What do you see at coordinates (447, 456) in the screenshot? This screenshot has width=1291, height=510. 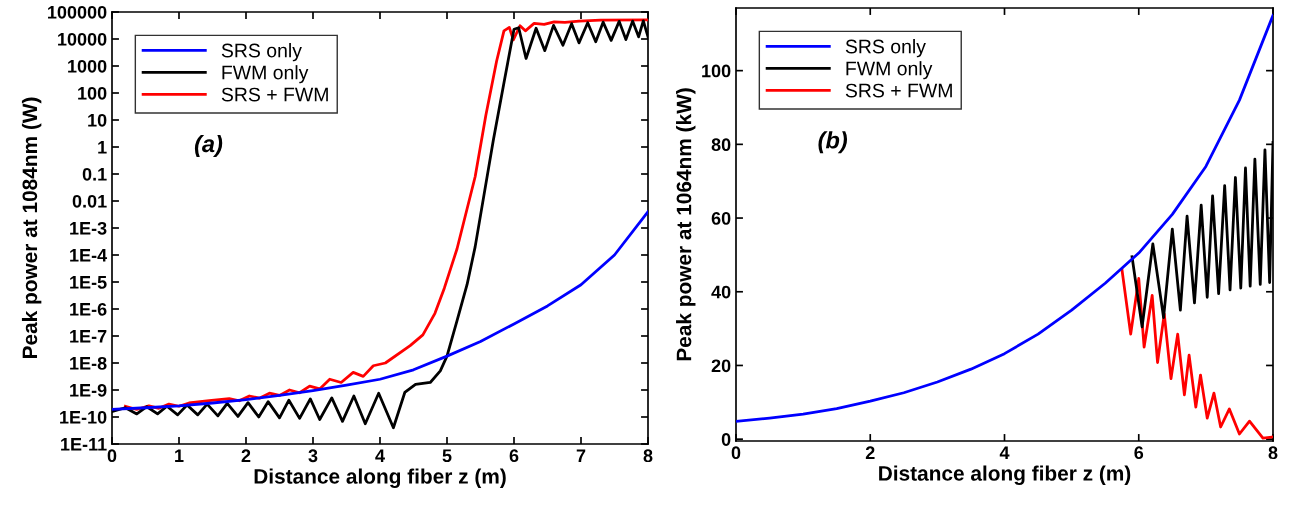 I see `x-tick-label: 5` at bounding box center [447, 456].